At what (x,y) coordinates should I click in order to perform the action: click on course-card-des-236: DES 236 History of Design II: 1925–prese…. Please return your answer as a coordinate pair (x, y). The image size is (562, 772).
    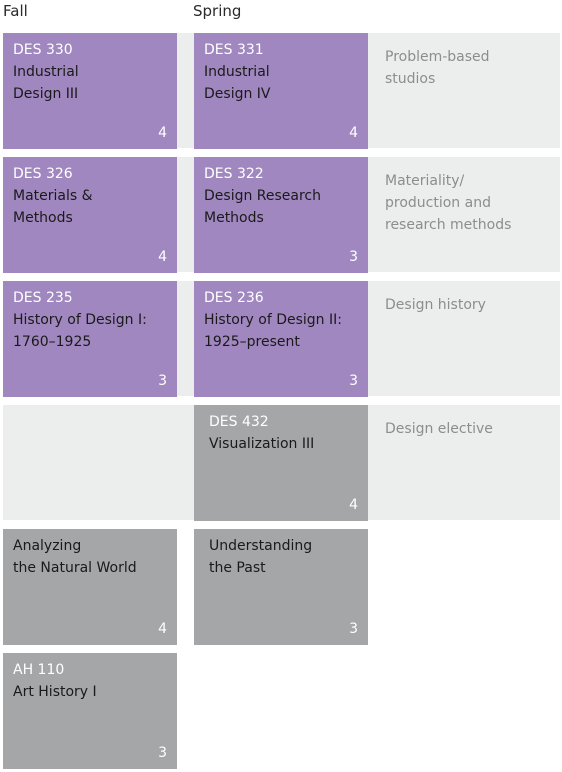
    Looking at the image, I should click on (281, 339).